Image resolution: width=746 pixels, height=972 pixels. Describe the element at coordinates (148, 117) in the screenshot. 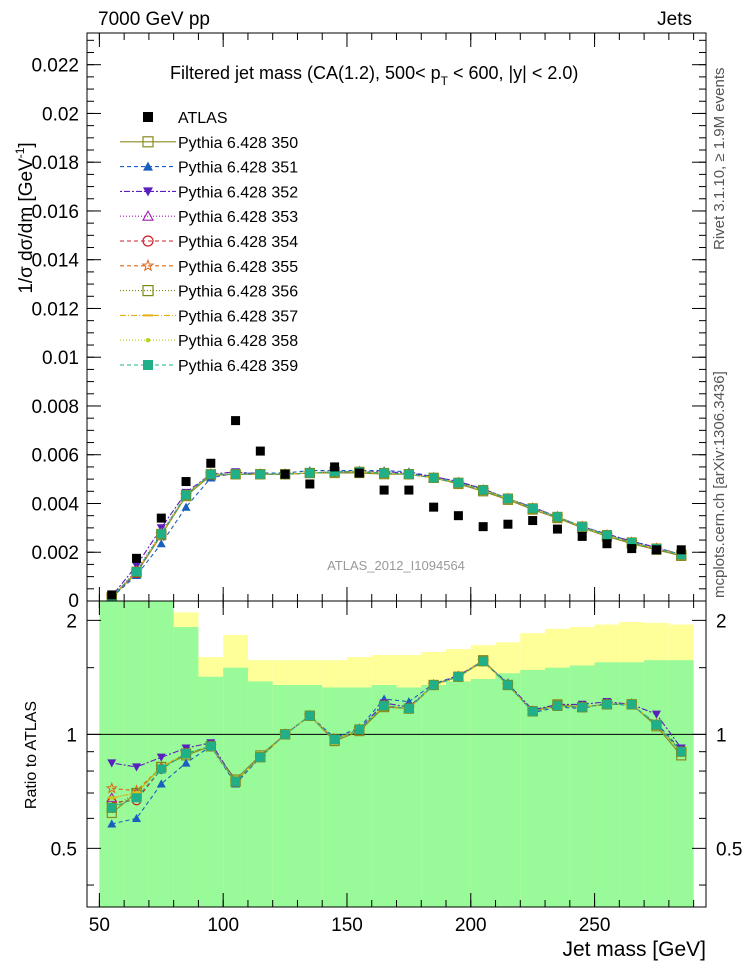

I see `legend-marker-atlas` at that location.